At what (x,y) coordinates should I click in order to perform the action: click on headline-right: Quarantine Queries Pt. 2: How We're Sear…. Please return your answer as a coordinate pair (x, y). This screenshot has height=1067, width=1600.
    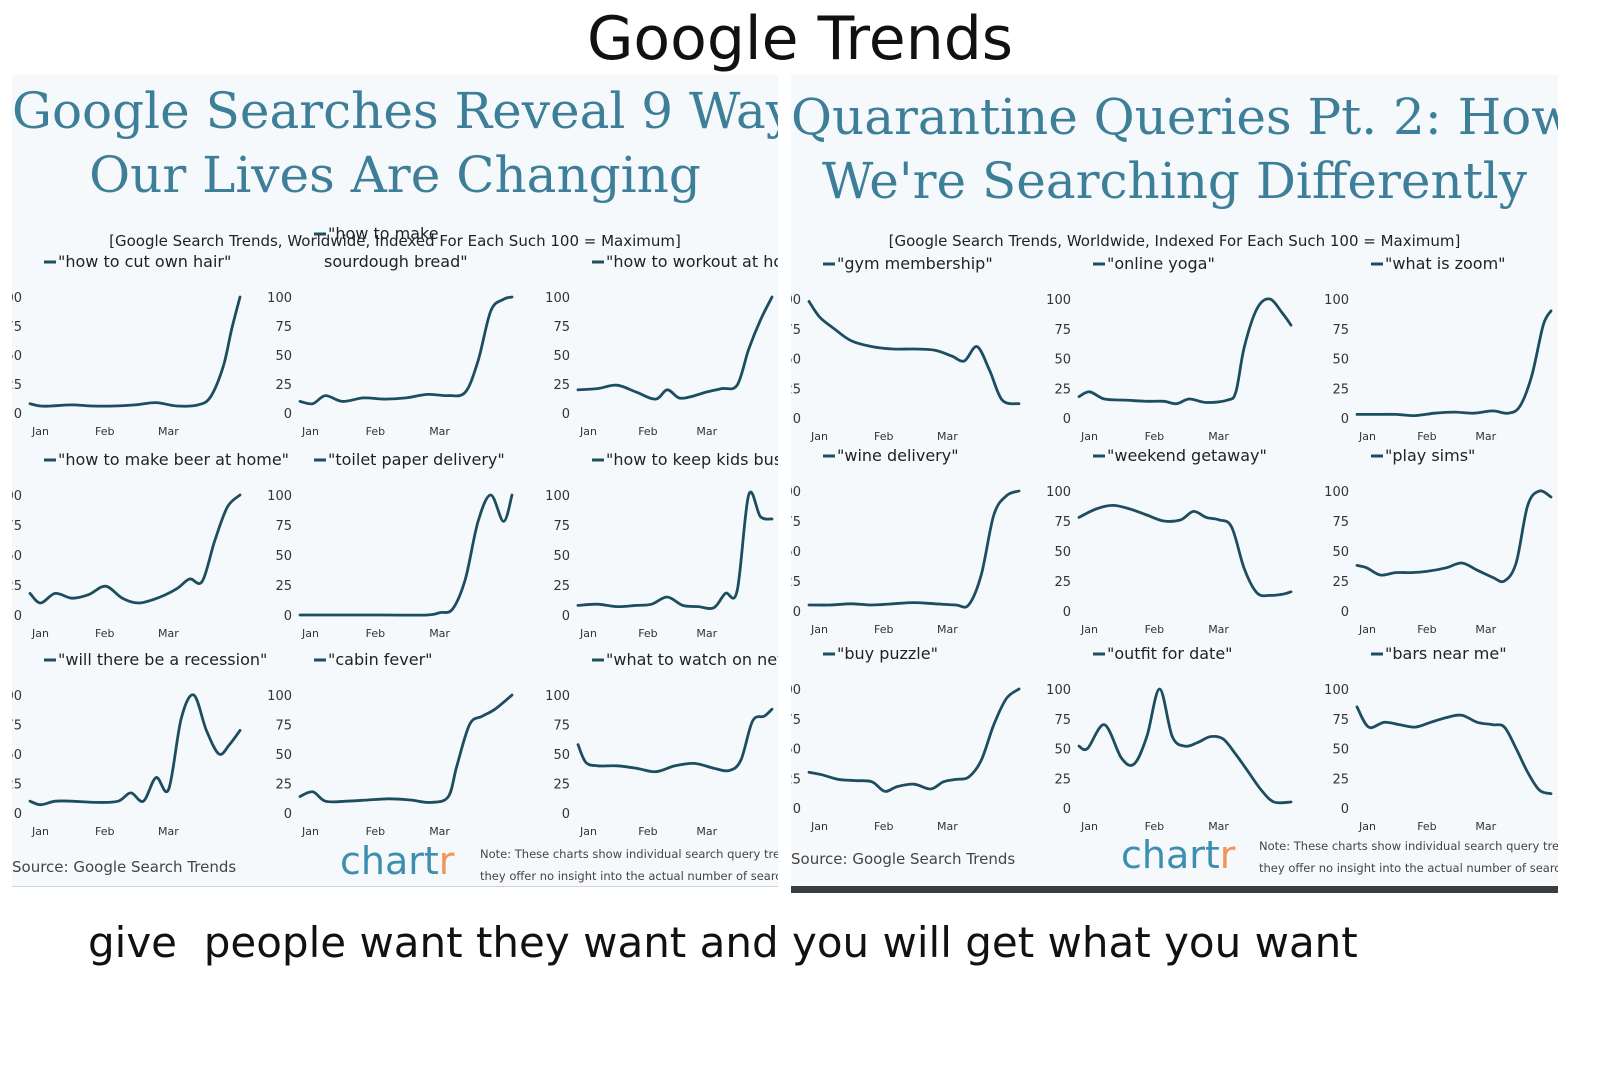
    Looking at the image, I should click on (1174, 149).